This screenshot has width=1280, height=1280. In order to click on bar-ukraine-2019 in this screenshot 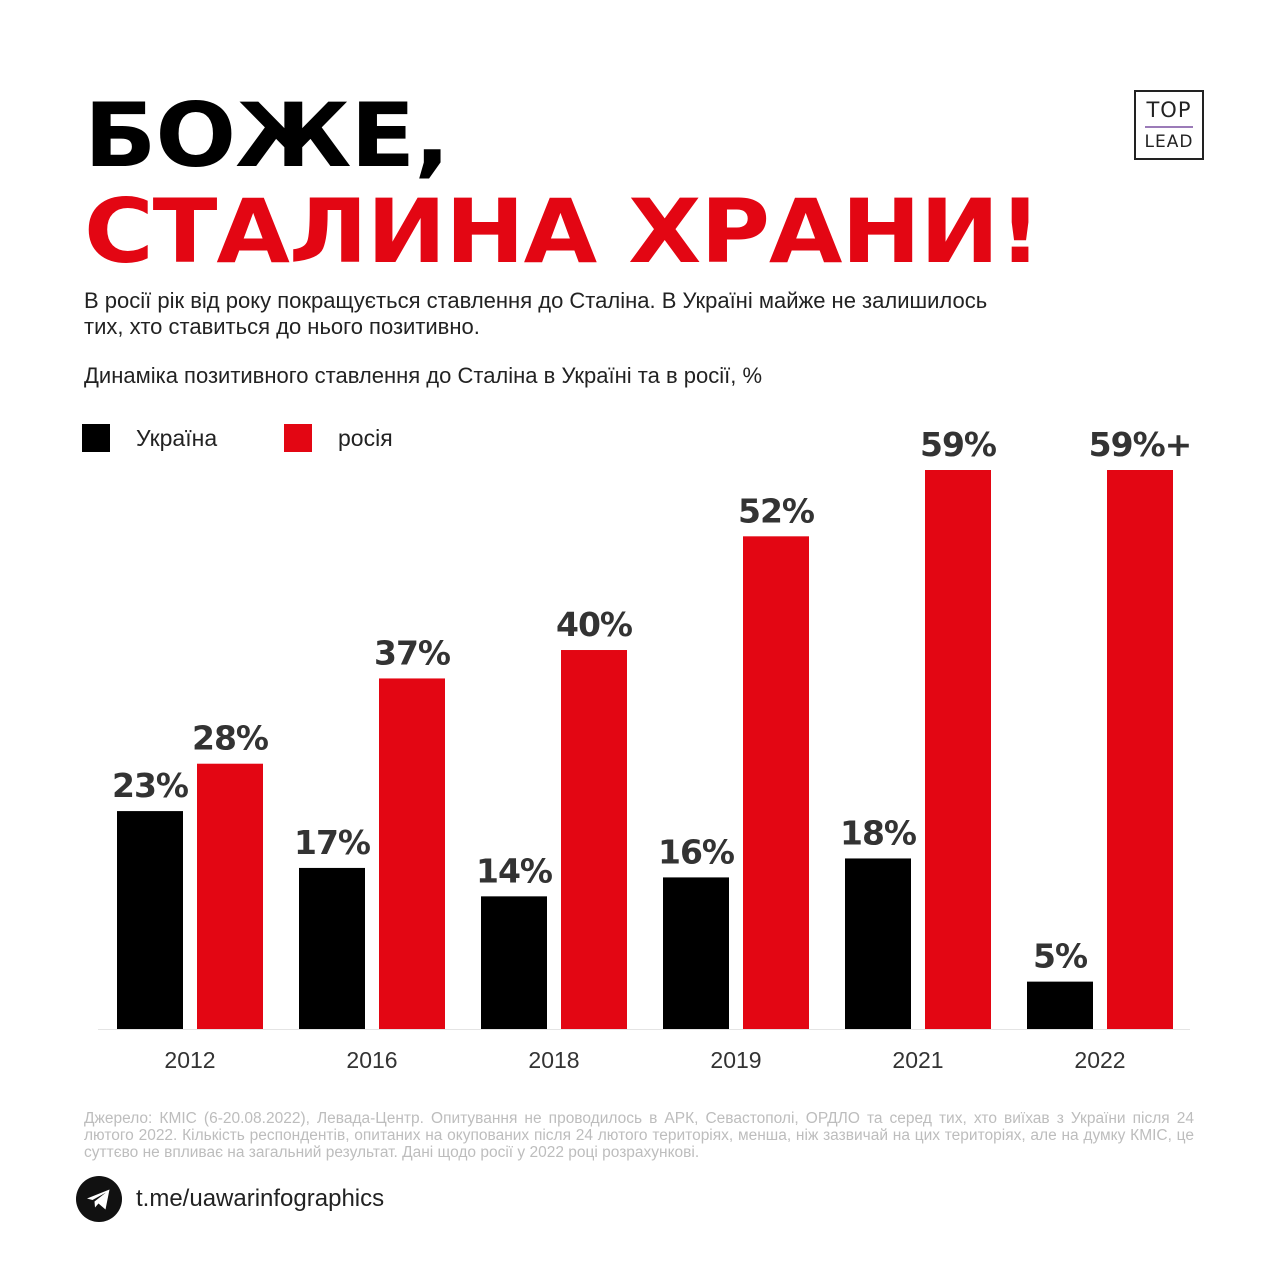, I will do `click(696, 953)`.